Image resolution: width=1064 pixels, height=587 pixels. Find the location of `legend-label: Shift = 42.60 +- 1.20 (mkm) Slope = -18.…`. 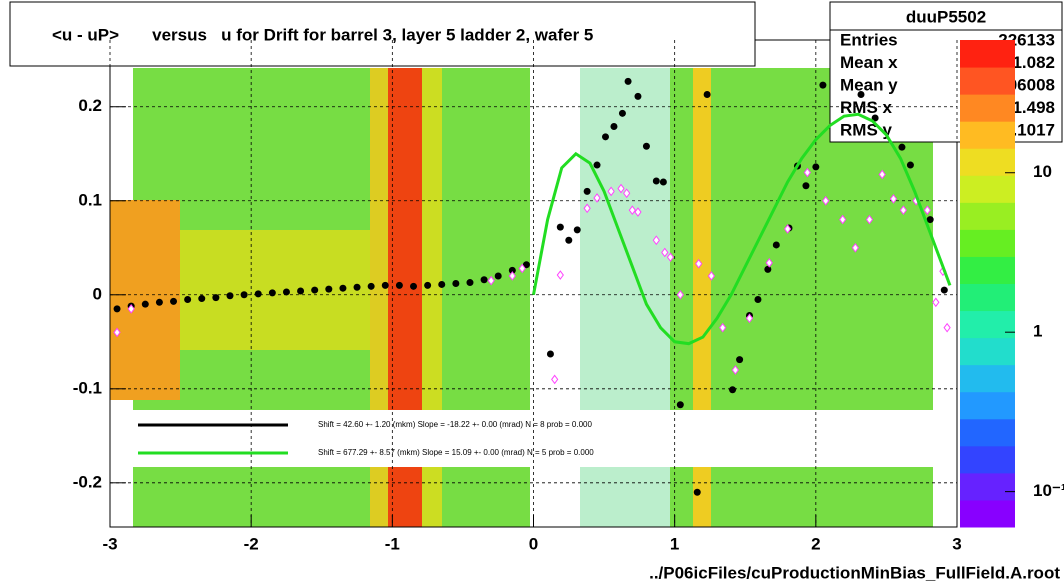

legend-label: Shift = 42.60 +- 1.20 (mkm) Slope = -18.… is located at coordinates (455, 424).